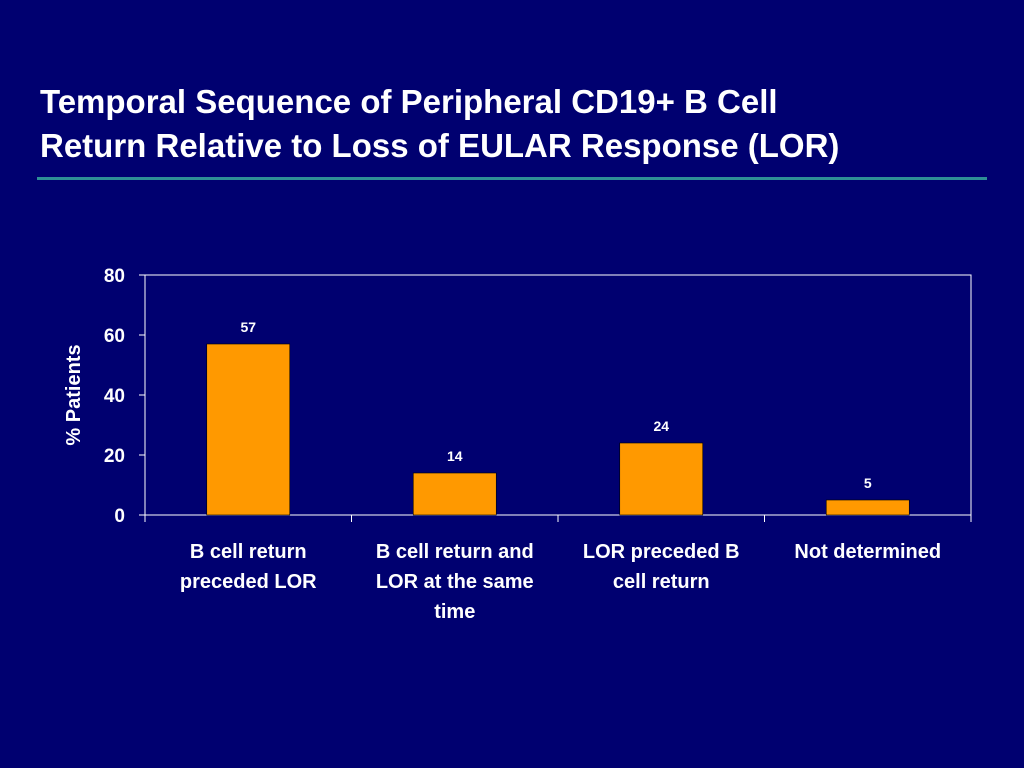 The image size is (1024, 768). I want to click on y-axis-label: % Patients, so click(74, 394).